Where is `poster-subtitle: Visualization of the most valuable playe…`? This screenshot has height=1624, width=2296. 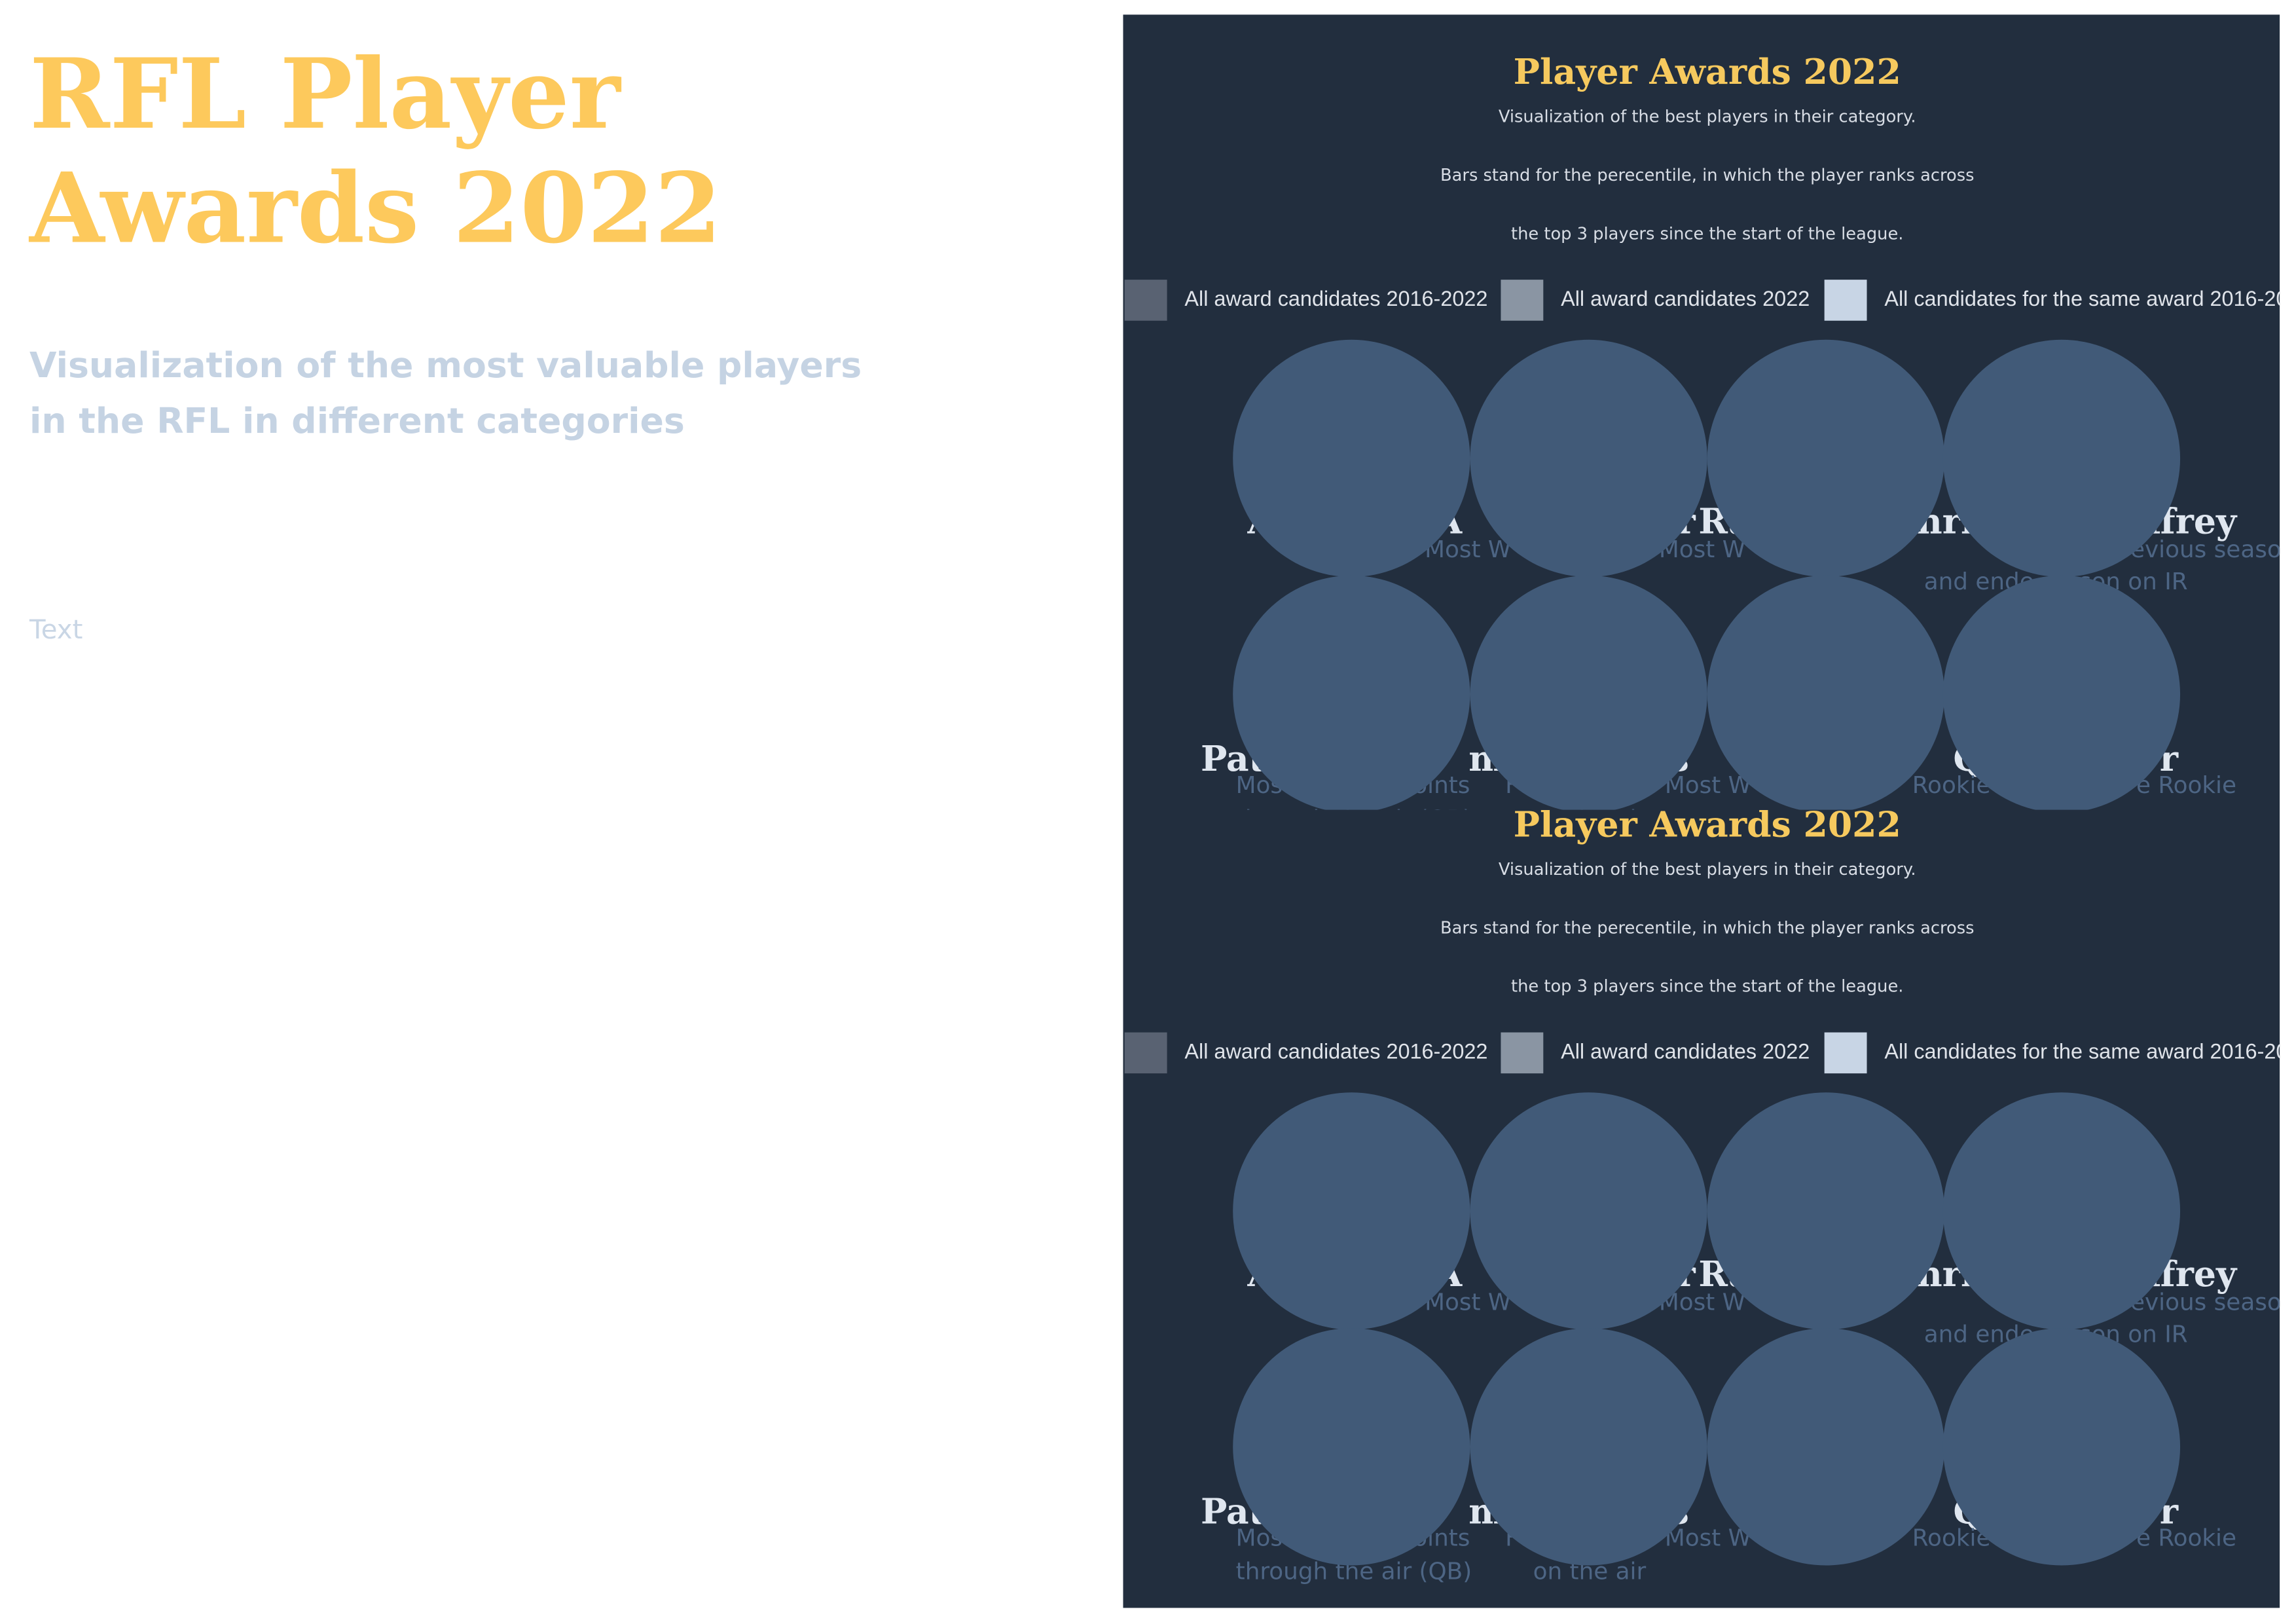 poster-subtitle: Visualization of the most valuable playe… is located at coordinates (445, 365).